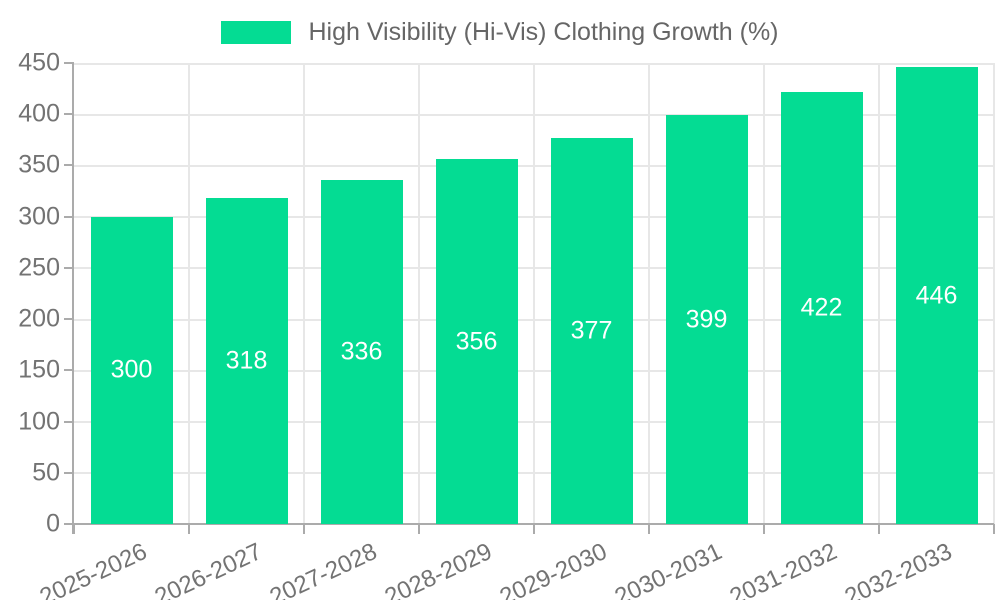 Image resolution: width=1000 pixels, height=600 pixels. What do you see at coordinates (783, 569) in the screenshot?
I see `x-axis-category-label: 2031-2032` at bounding box center [783, 569].